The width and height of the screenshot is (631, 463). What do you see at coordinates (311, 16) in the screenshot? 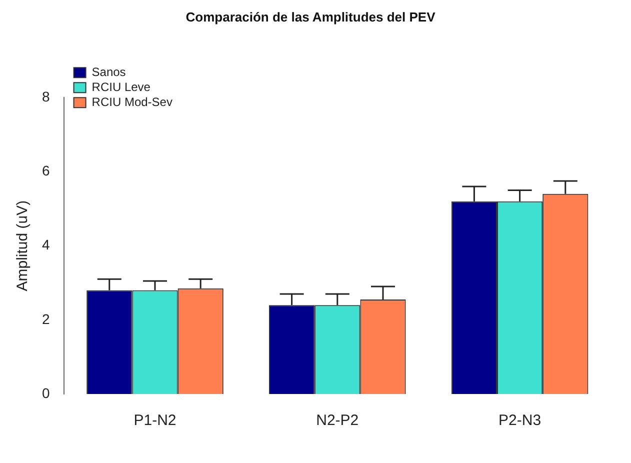
I see `chart-title: Comparación de las Amplitudes del PEV` at bounding box center [311, 16].